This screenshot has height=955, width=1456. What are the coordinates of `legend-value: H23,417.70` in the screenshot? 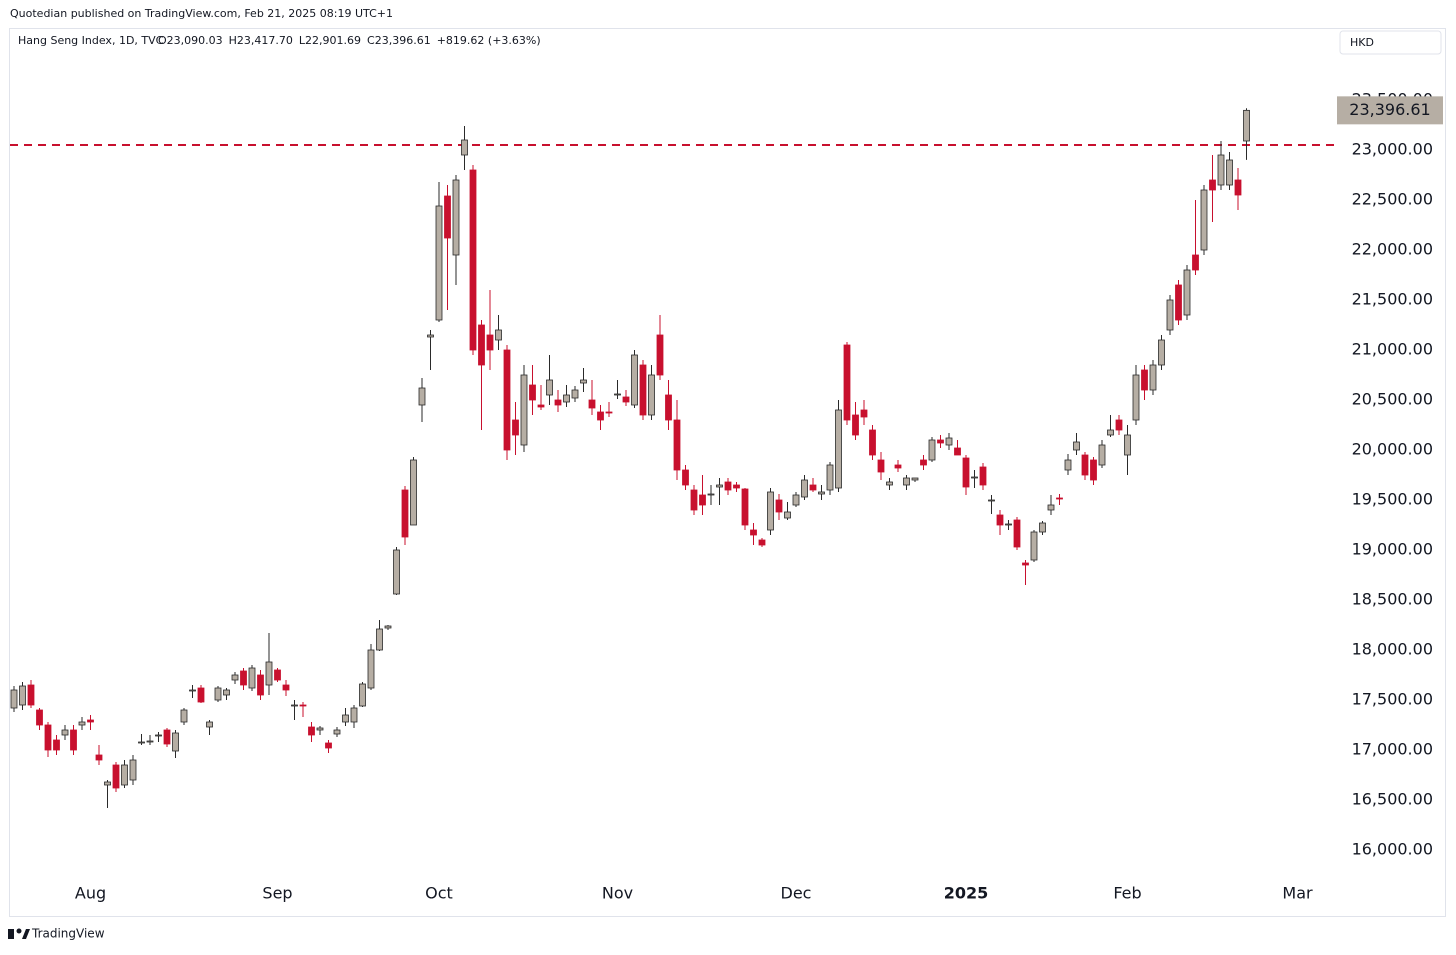 It's located at (261, 40).